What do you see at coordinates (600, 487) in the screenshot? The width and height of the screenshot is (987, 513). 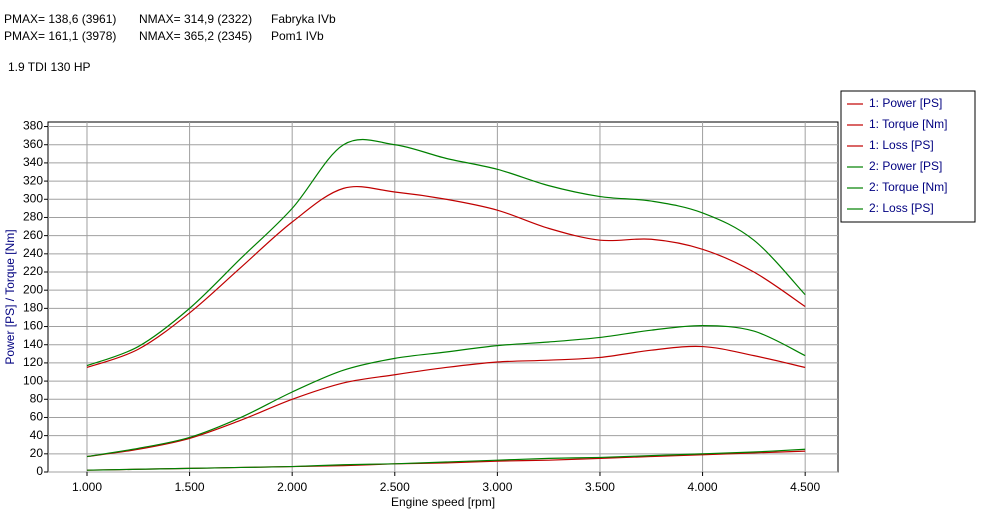 I see `x-tick-label: 3.500` at bounding box center [600, 487].